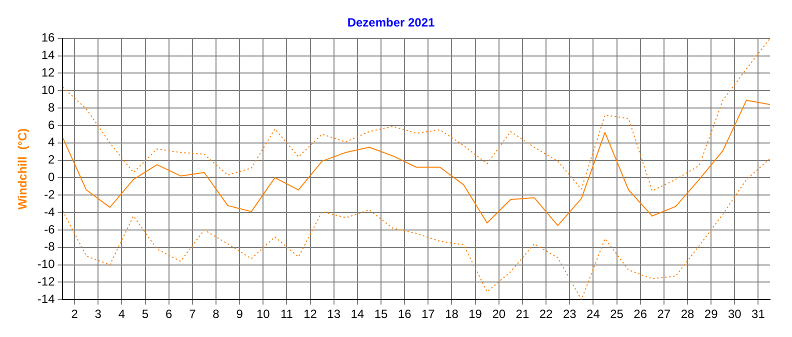  What do you see at coordinates (46, 281) in the screenshot?
I see `y-tick-label: -12` at bounding box center [46, 281].